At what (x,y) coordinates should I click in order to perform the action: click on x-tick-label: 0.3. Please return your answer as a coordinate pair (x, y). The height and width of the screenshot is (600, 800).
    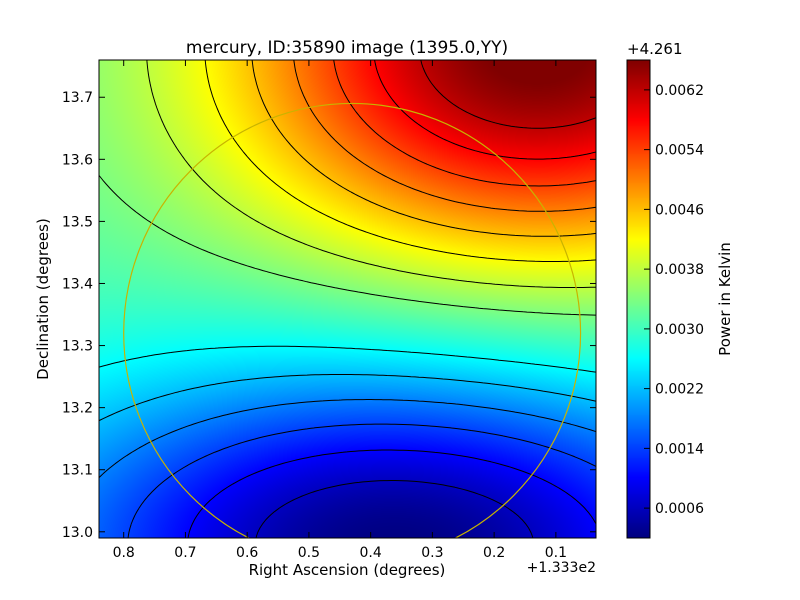
    Looking at the image, I should click on (432, 553).